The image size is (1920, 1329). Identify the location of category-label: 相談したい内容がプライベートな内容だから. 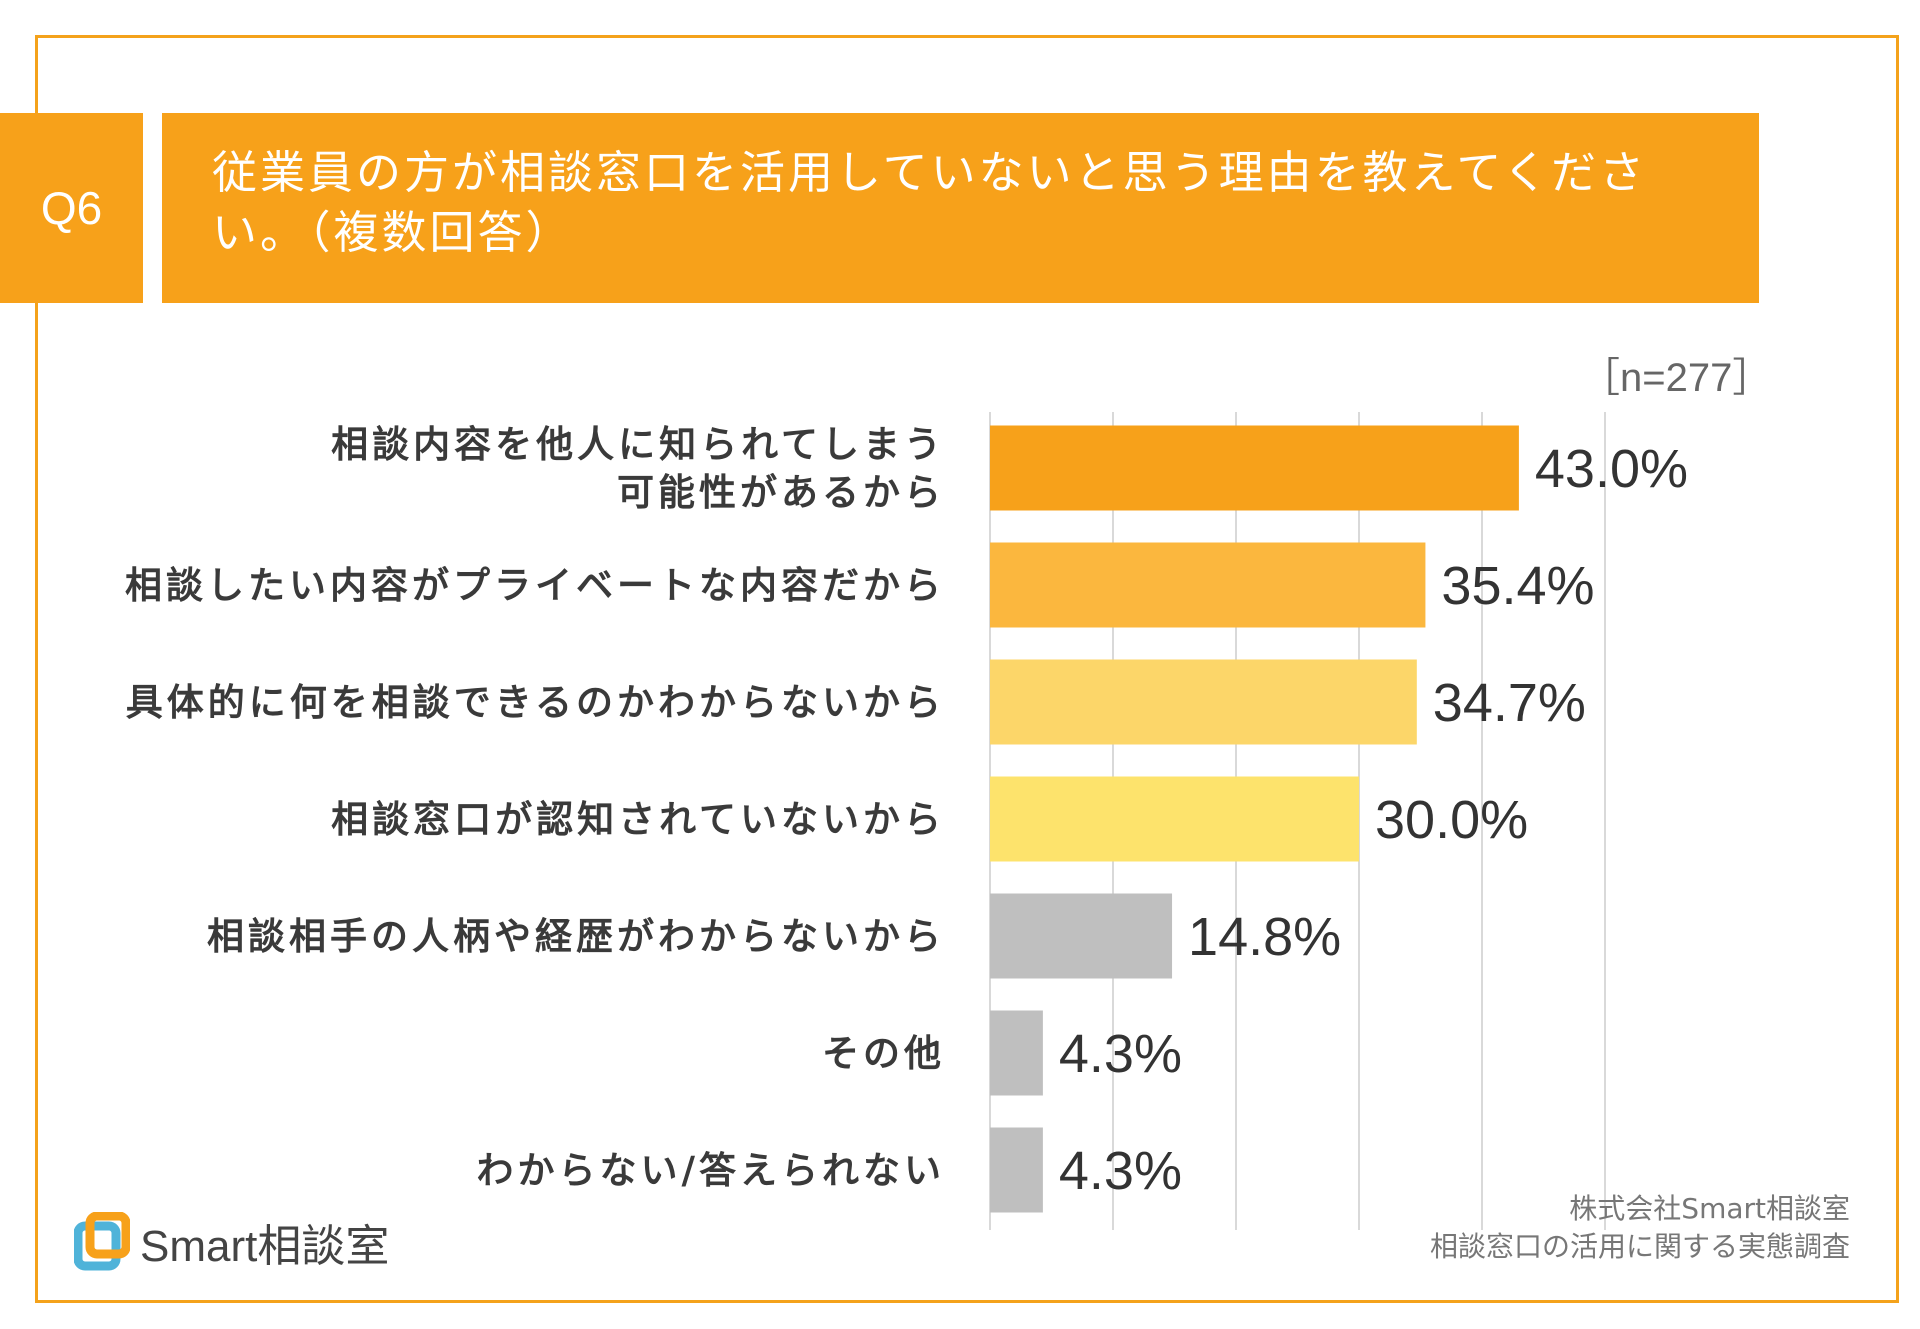
(535, 585).